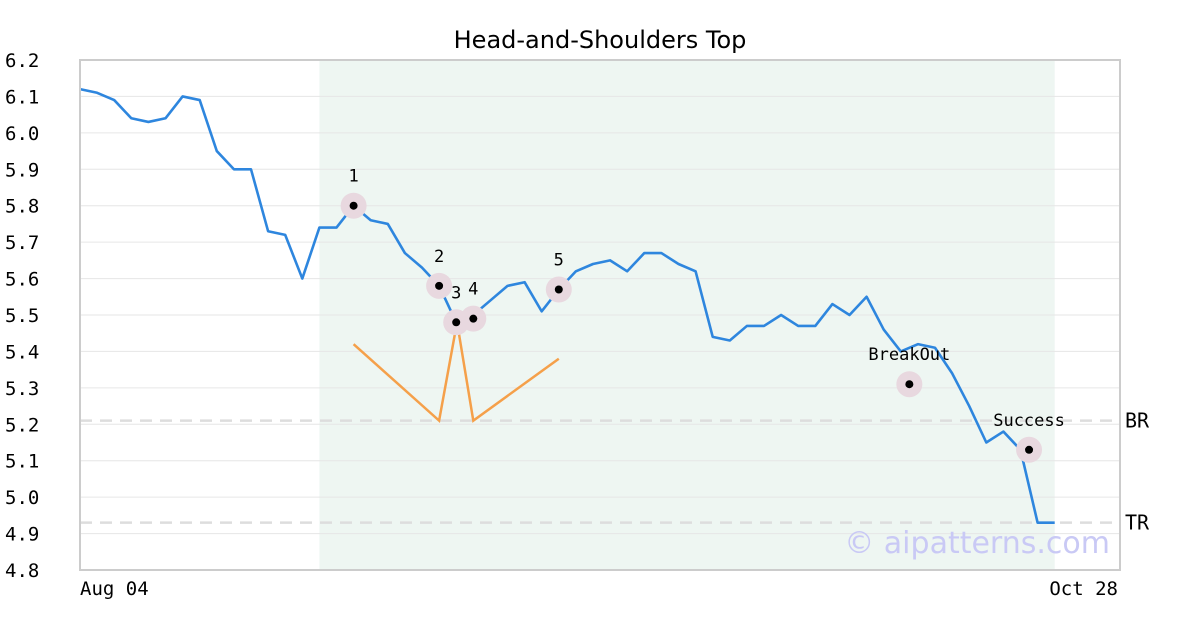  What do you see at coordinates (353, 177) in the screenshot?
I see `annotation-label: 1` at bounding box center [353, 177].